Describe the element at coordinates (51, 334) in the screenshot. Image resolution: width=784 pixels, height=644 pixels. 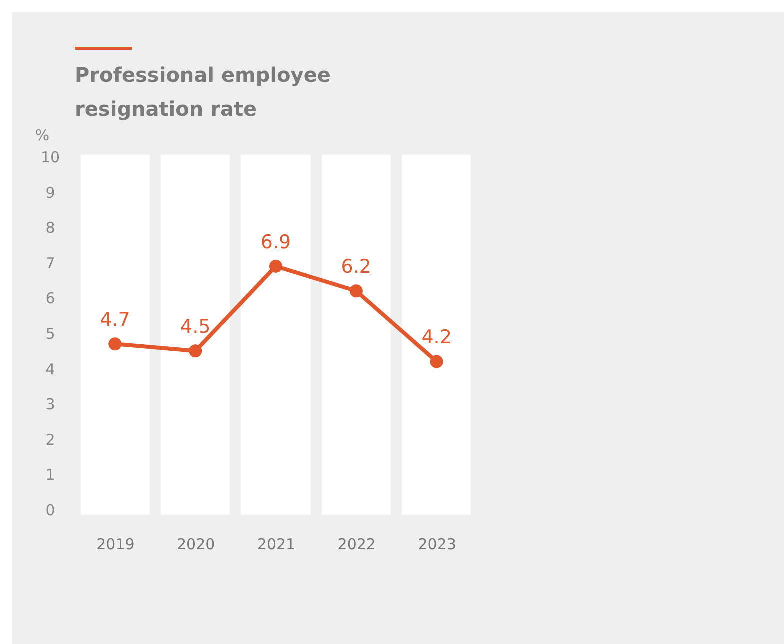
I see `y-tick-label: 5` at that location.